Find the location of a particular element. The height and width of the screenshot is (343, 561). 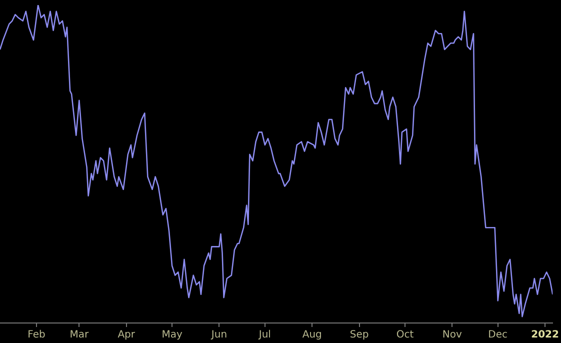

x-tick-label: Sep is located at coordinates (359, 335).